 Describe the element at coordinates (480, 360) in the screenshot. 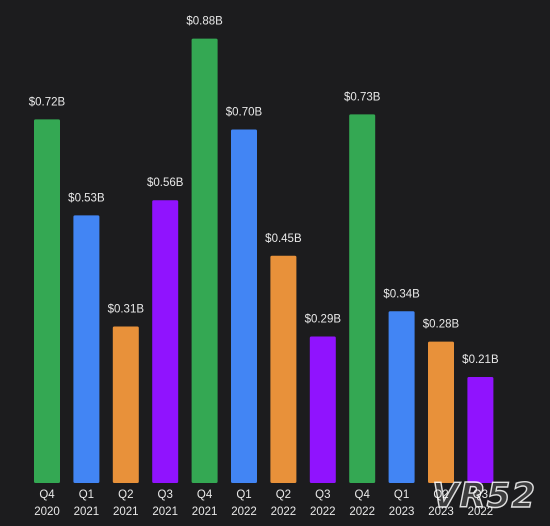

I see `data-label: $0.21B` at that location.